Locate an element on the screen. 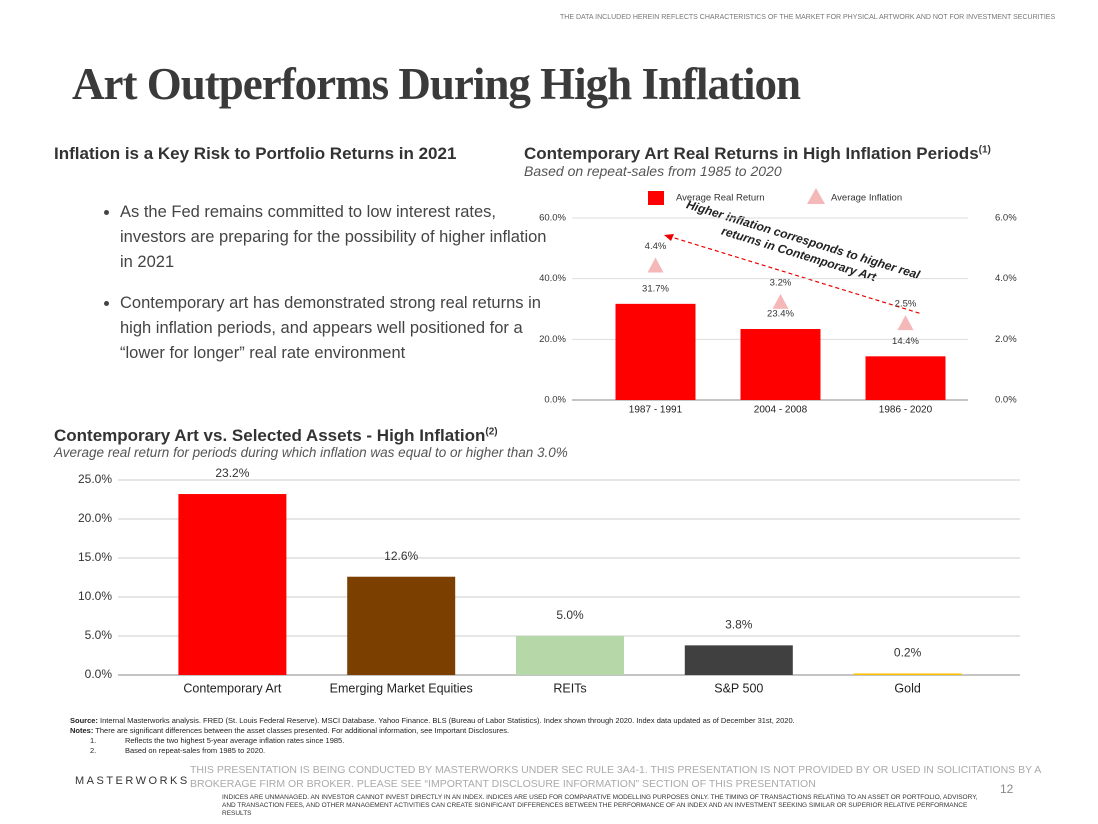 The image size is (1098, 824). value-label: 31.7% is located at coordinates (655, 288).